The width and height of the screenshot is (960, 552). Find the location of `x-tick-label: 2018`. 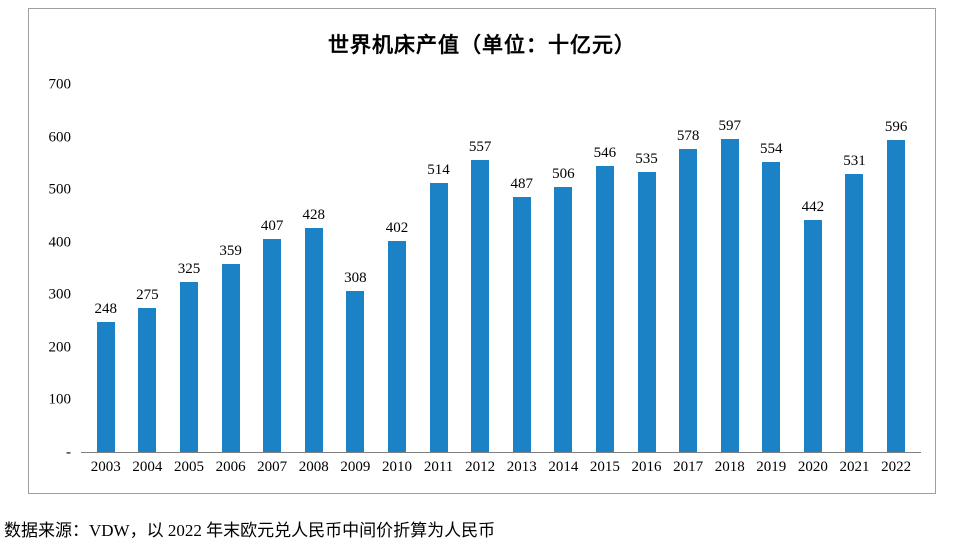

x-tick-label: 2018 is located at coordinates (729, 467).